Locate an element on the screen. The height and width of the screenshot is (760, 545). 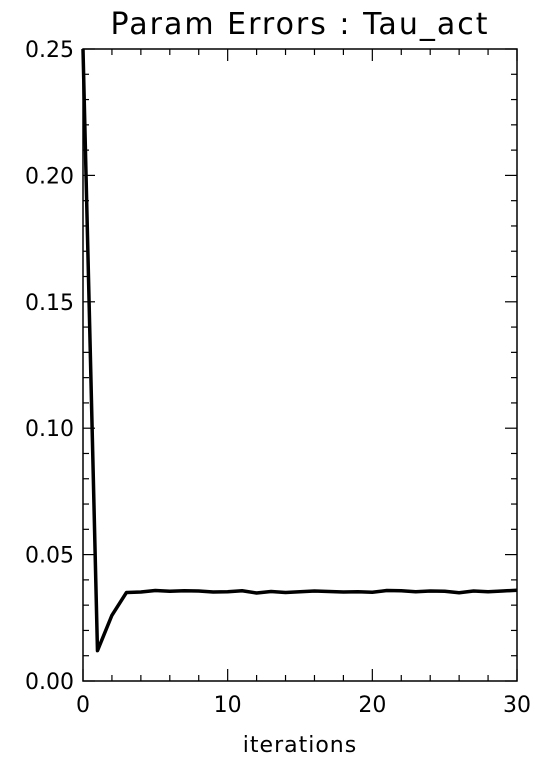
y-tick-label: 0.00 is located at coordinates (49, 682).